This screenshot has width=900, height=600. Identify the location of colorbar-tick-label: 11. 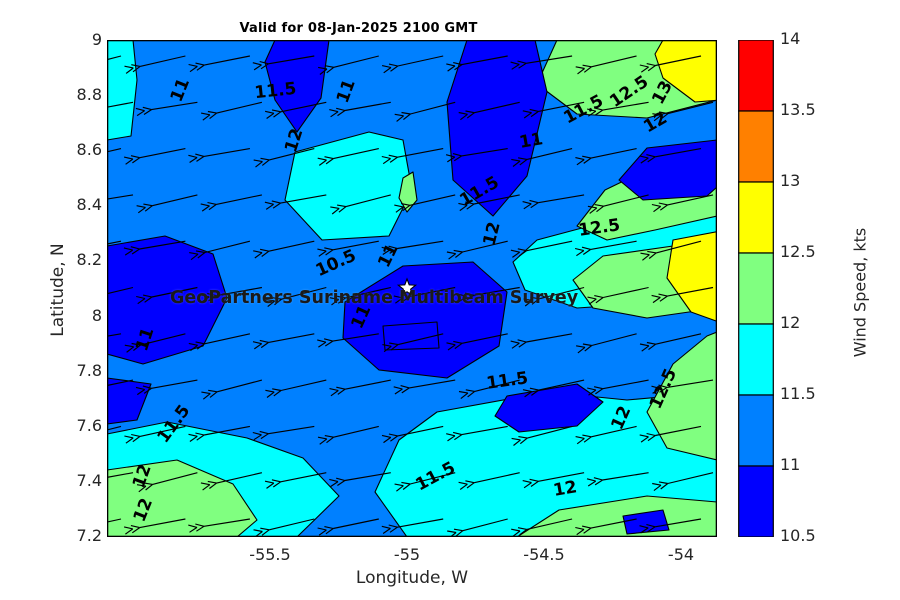
(790, 464).